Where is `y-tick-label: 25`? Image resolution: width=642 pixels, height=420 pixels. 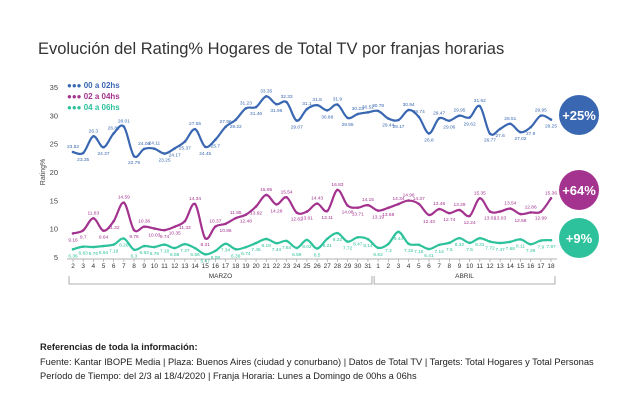 y-tick-label: 25 is located at coordinates (54, 144).